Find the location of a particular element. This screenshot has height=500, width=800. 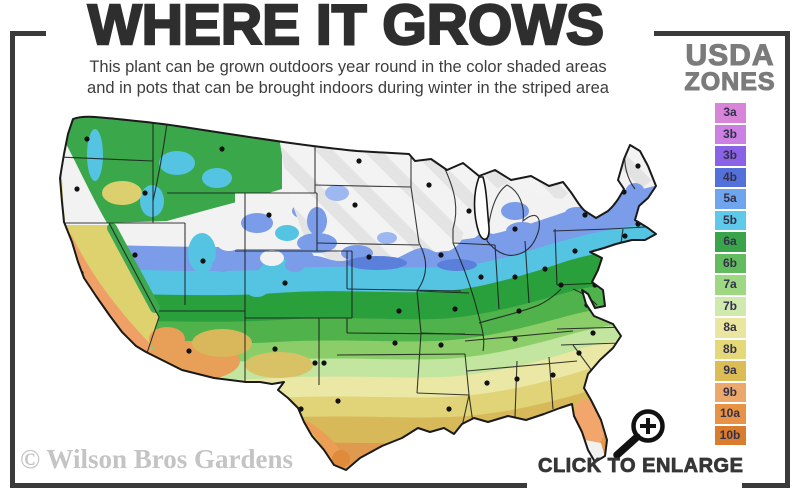

legend-zone-5b: 5b is located at coordinates (730, 220).